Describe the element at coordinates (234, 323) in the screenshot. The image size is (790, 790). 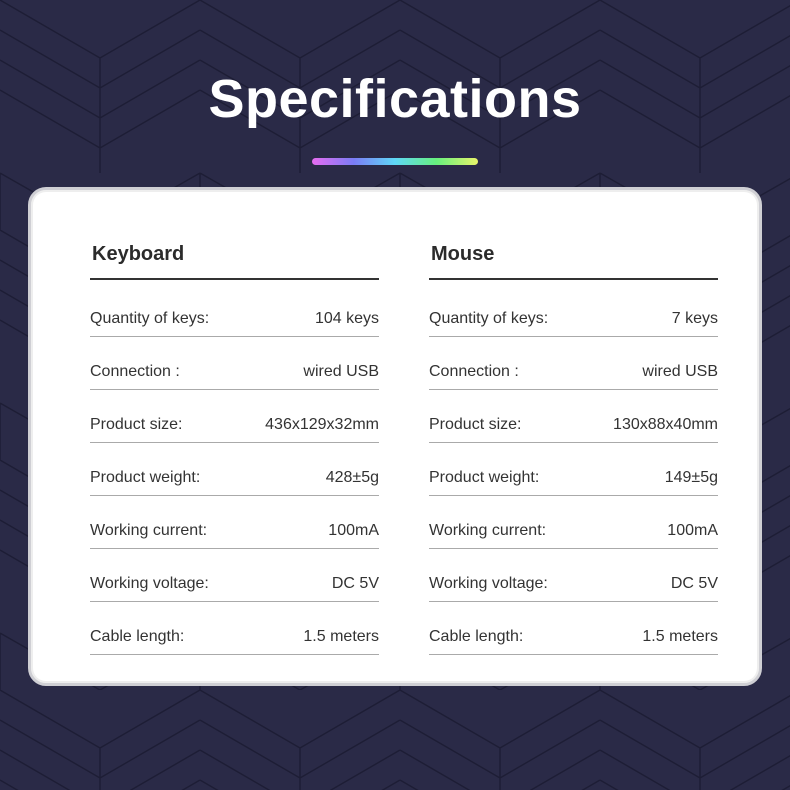
I see `spec-row: Quantity of keys: 104 keys` at that location.